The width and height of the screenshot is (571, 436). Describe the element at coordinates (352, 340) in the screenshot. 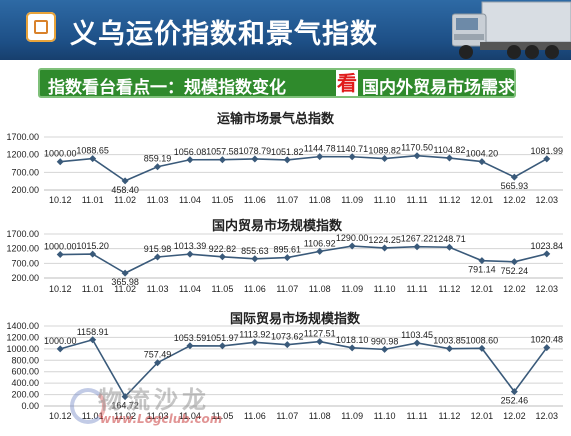

I see `data-label-international: 1018.10` at that location.